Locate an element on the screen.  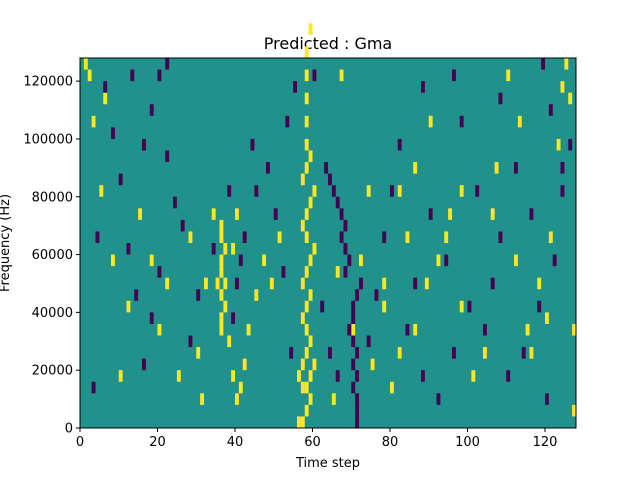
x-tick-label: 60 is located at coordinates (312, 442).